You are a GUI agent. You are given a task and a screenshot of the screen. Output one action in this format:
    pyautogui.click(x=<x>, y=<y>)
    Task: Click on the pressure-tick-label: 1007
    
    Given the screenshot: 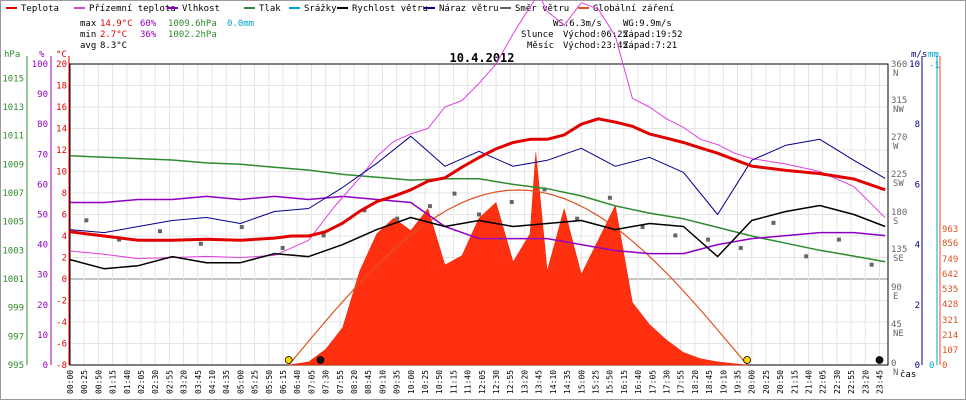 What is the action you would take?
    pyautogui.click(x=13, y=194)
    